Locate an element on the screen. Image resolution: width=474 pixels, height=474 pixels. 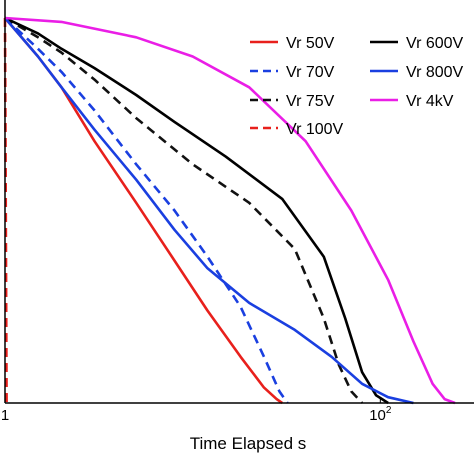
legend-label-vr-100v: Vr 100V is located at coordinates (315, 129).